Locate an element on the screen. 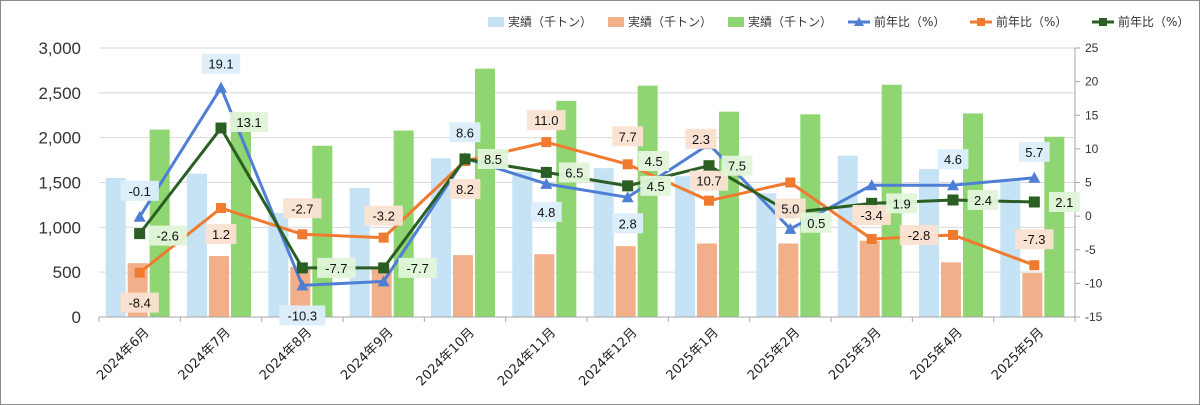 This screenshot has width=1200, height=405. legend-label: 実績（千トン） is located at coordinates (790, 21).